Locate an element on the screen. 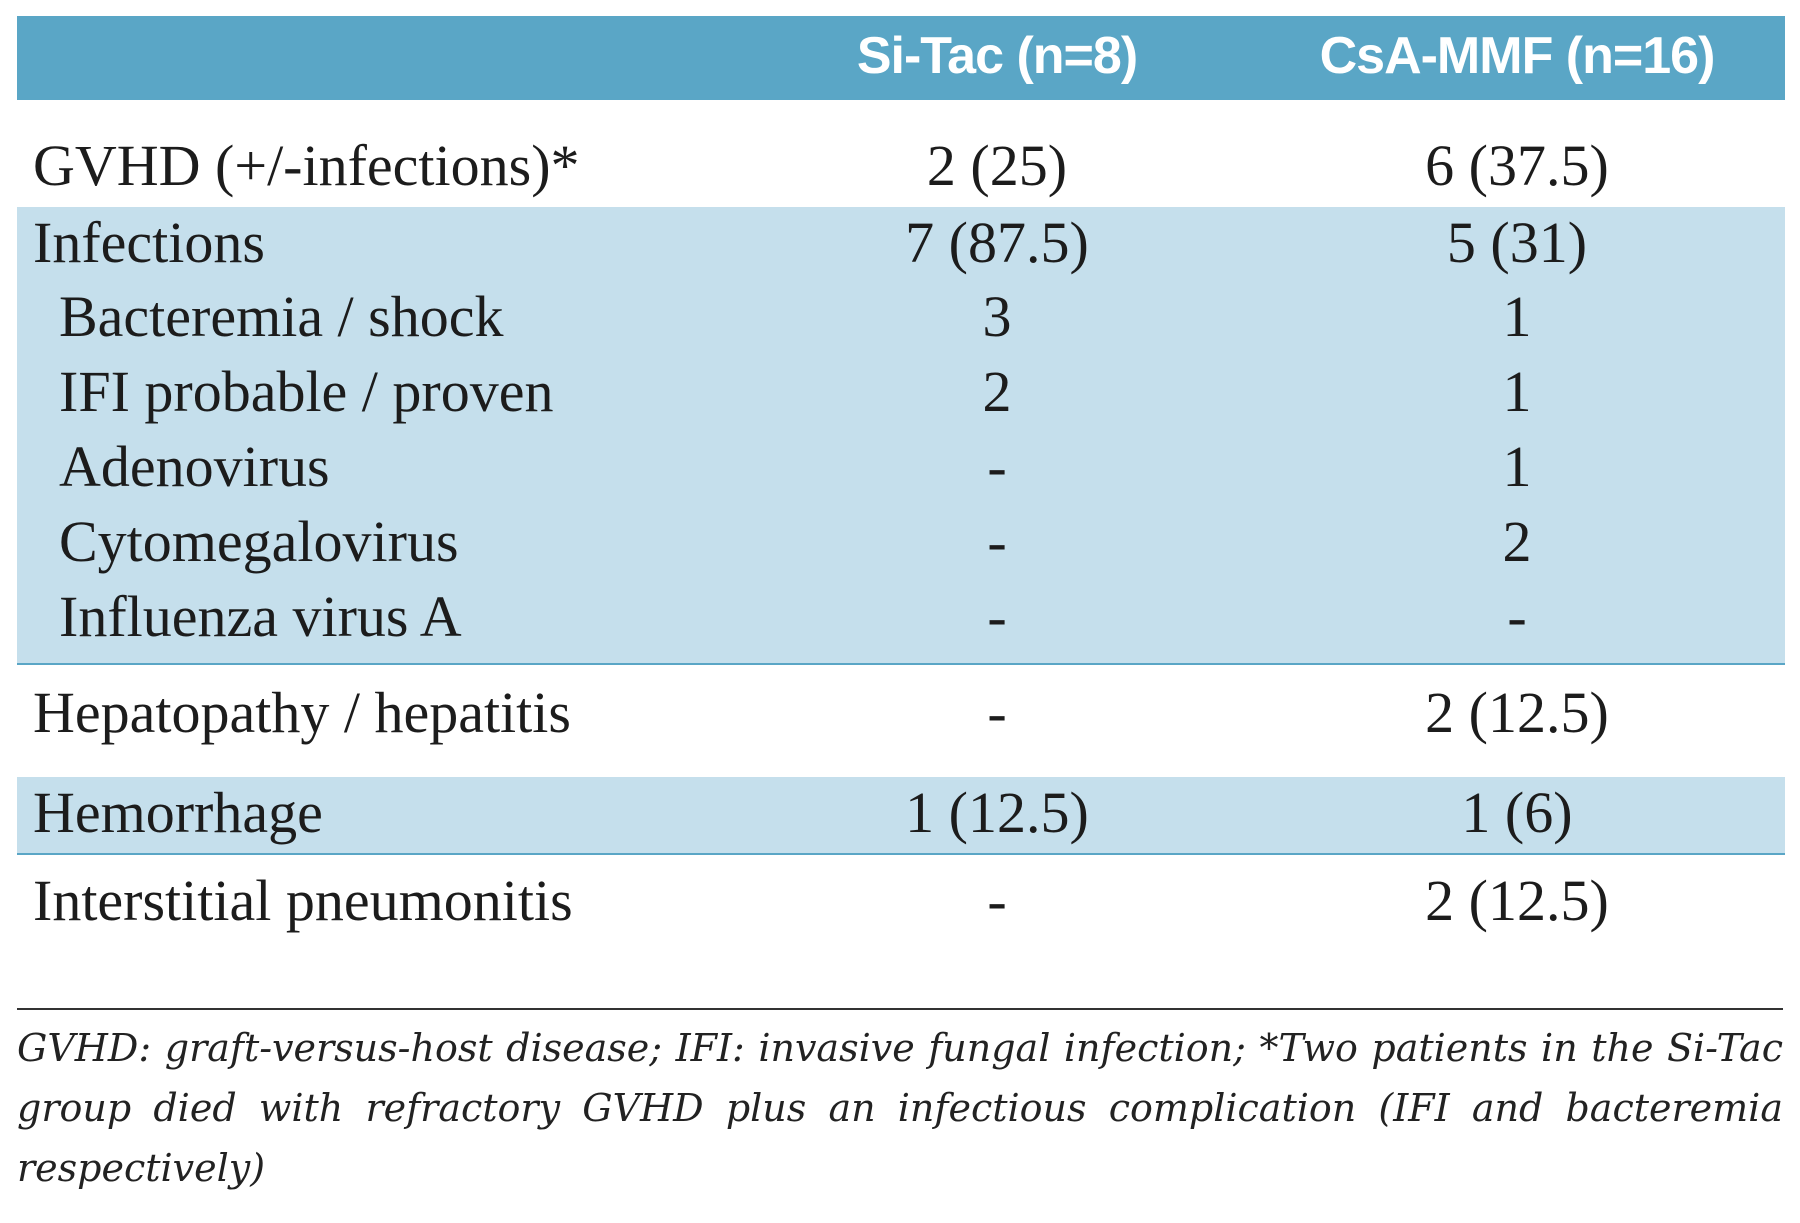  table-row: Adenovirus - 1 is located at coordinates (901, 470).